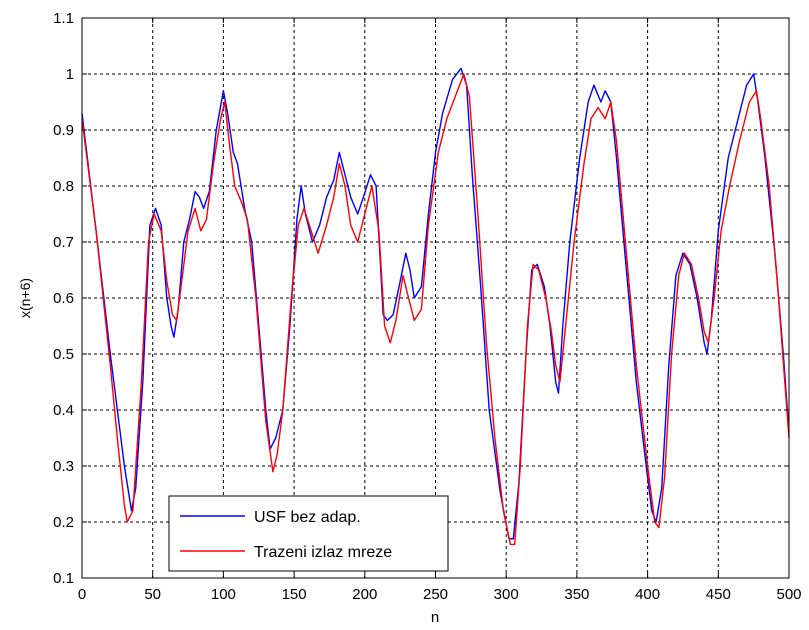 The width and height of the screenshot is (809, 630). What do you see at coordinates (63, 354) in the screenshot?
I see `y-tick-label: 0.5` at bounding box center [63, 354].